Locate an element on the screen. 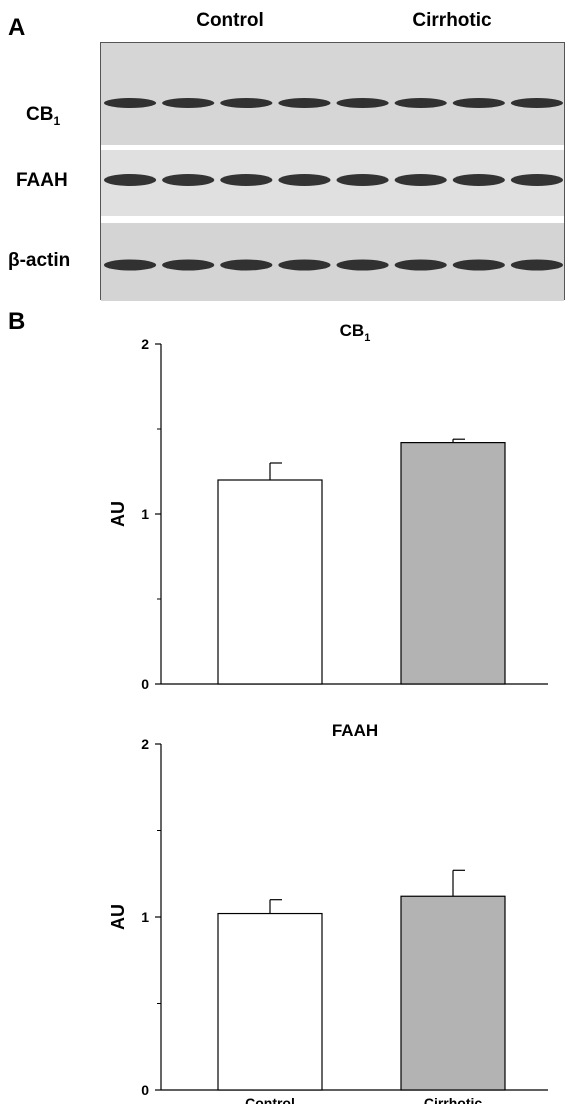 The width and height of the screenshot is (565, 1104). chart-title: CB1 is located at coordinates (355, 332).